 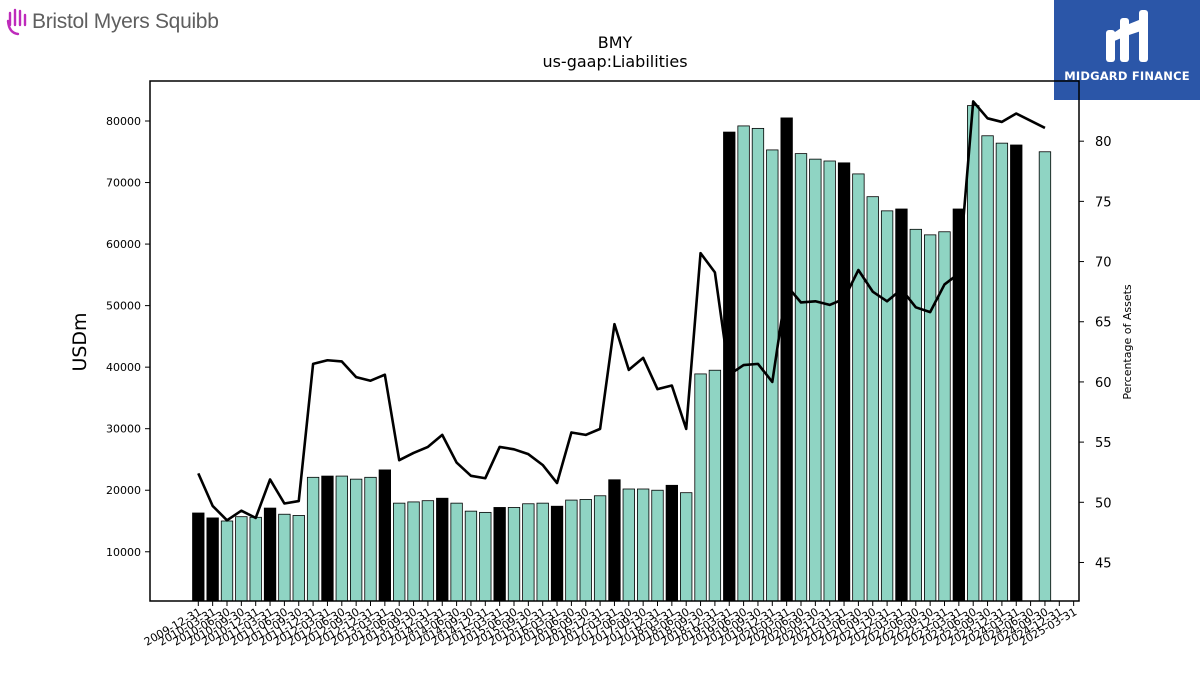 What do you see at coordinates (1103, 202) in the screenshot?
I see `y2-tick-label: 75` at bounding box center [1103, 202].